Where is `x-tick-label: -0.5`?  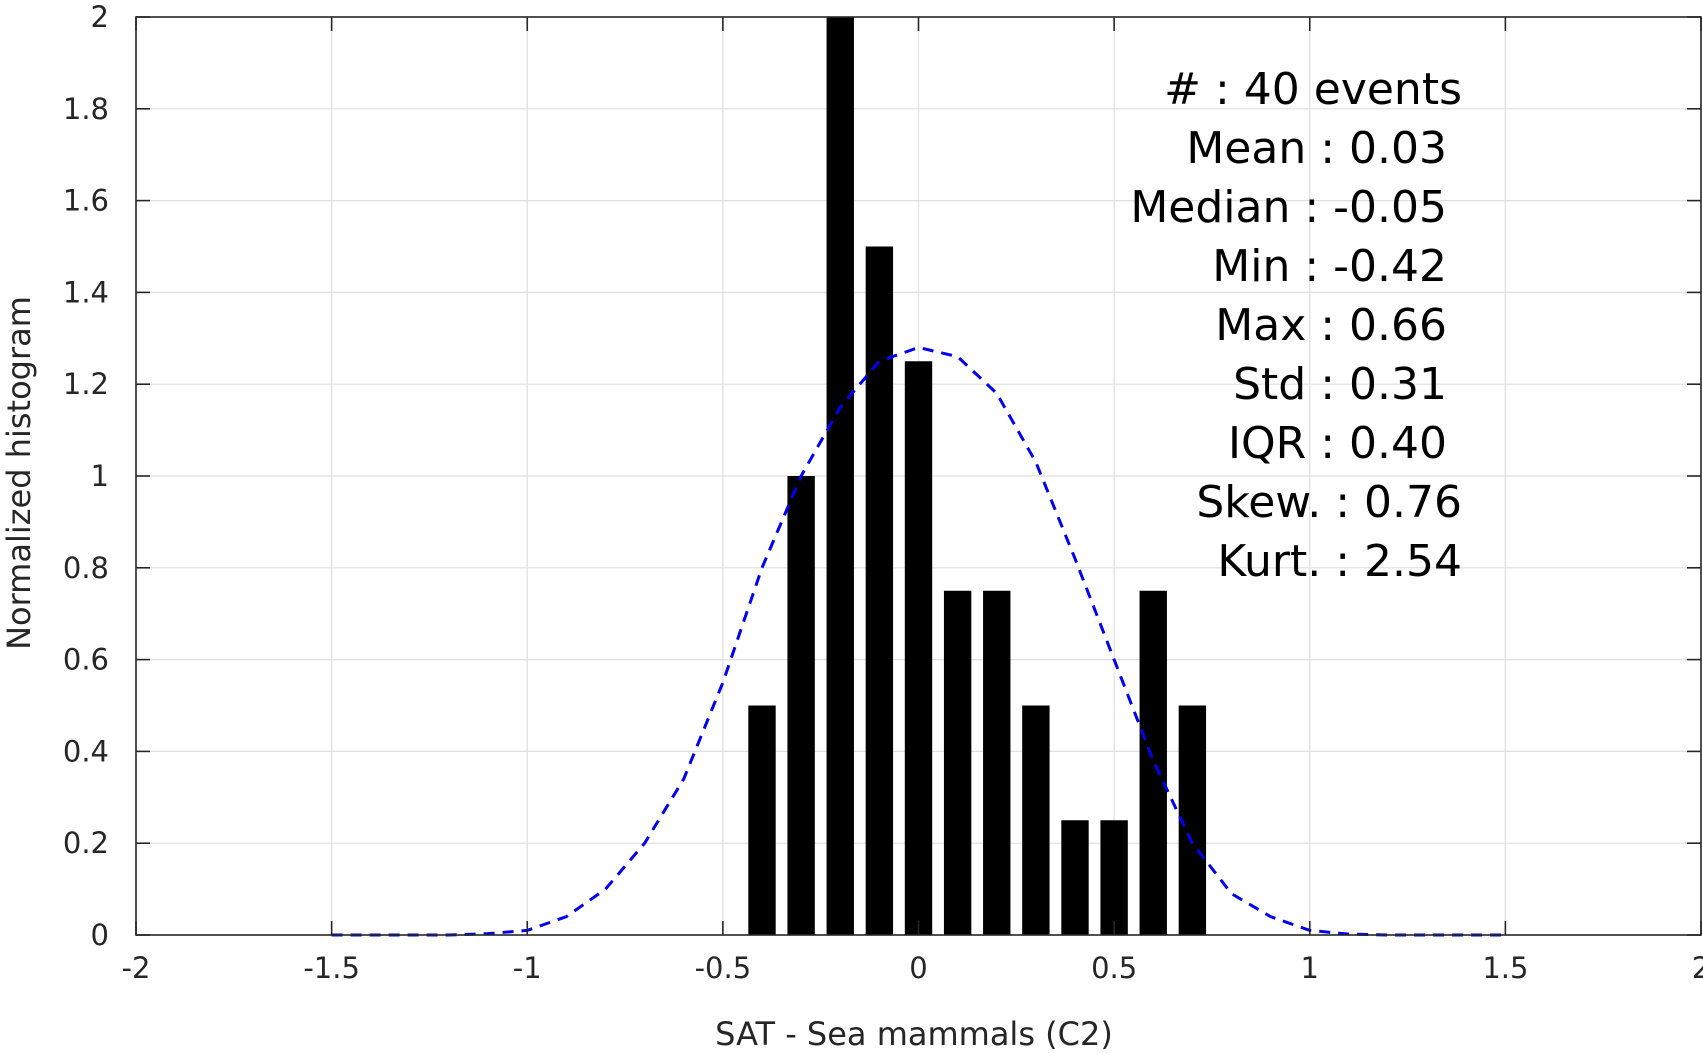 x-tick-label: -0.5 is located at coordinates (723, 968).